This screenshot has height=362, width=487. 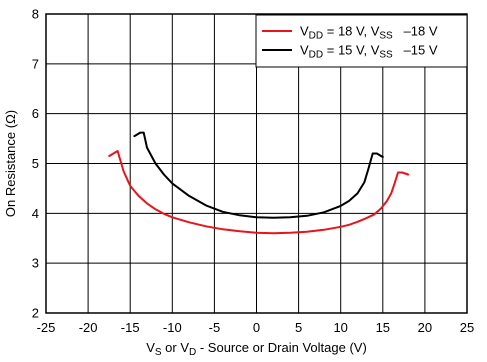 What do you see at coordinates (340, 327) in the screenshot?
I see `x-tick-label: 10` at bounding box center [340, 327].